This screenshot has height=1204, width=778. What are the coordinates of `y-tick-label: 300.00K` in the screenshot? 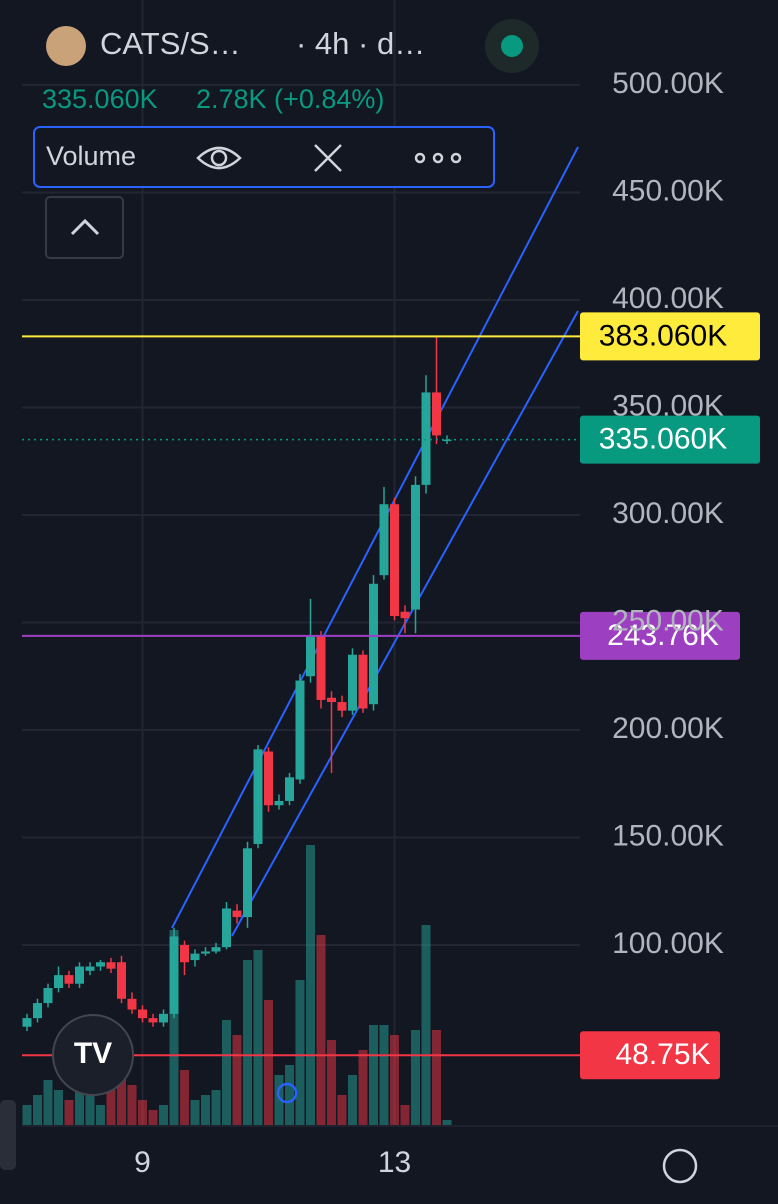 It's located at (668, 513).